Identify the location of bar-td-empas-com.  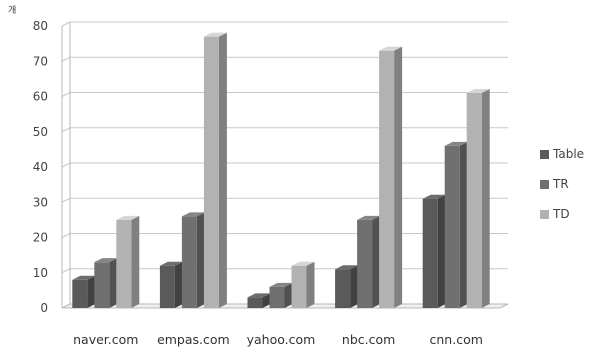
(215, 170).